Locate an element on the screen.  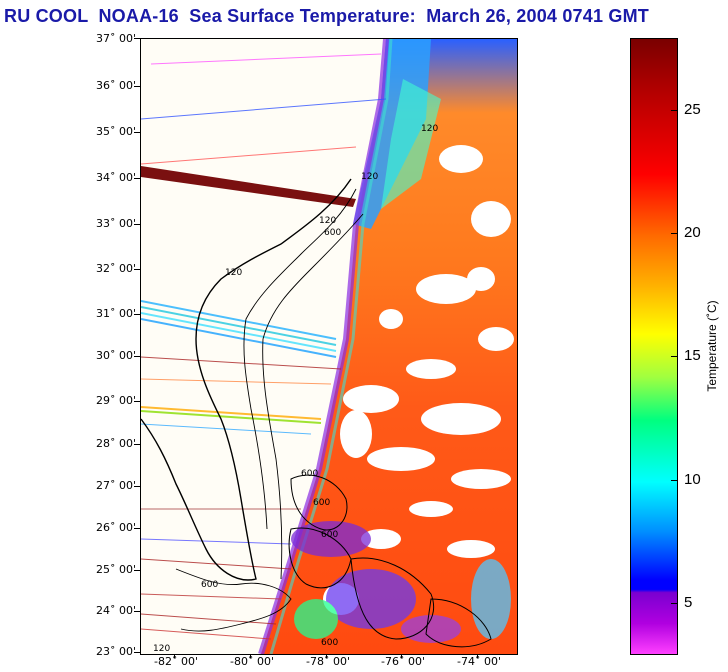
lat-label: 23˚ 00' is located at coordinates (116, 651).